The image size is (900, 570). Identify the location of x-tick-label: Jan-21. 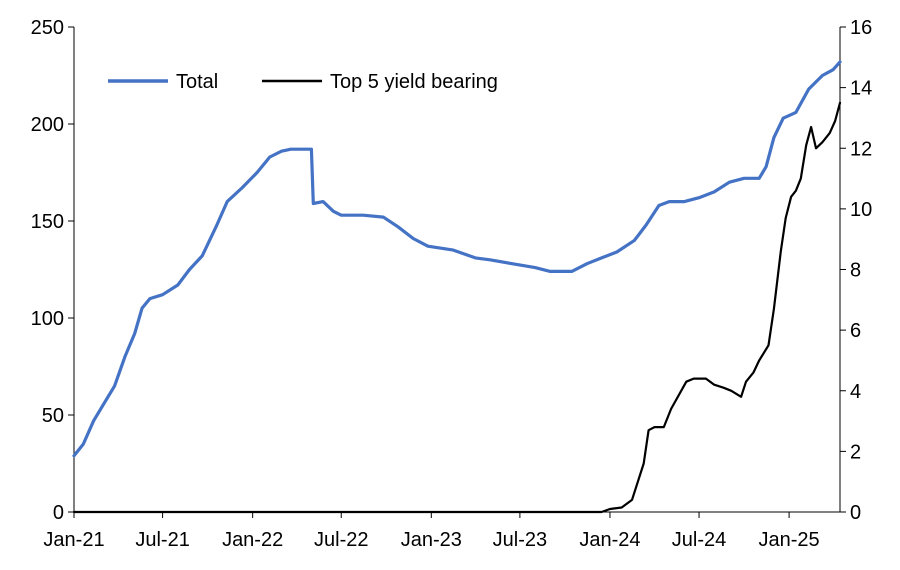
(73, 540).